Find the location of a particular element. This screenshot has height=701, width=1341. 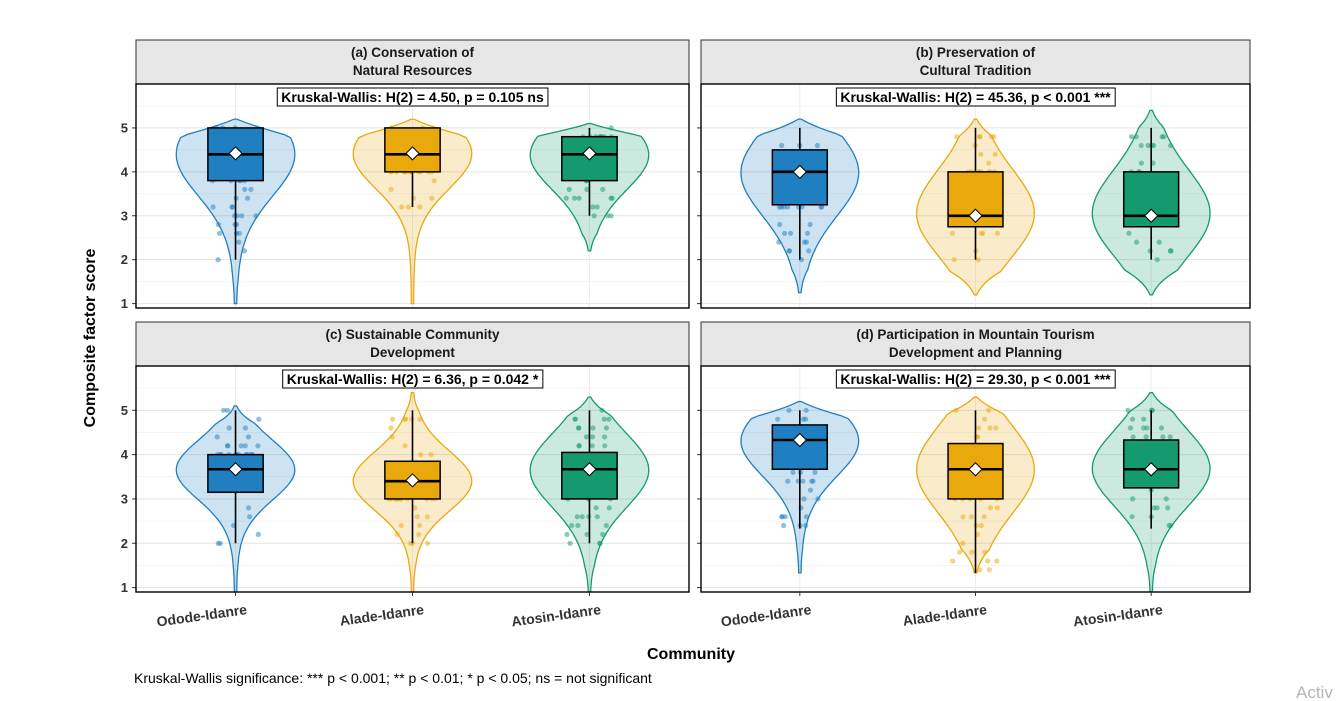

facet-title-line1: (c) Sustainable Community is located at coordinates (412, 334).